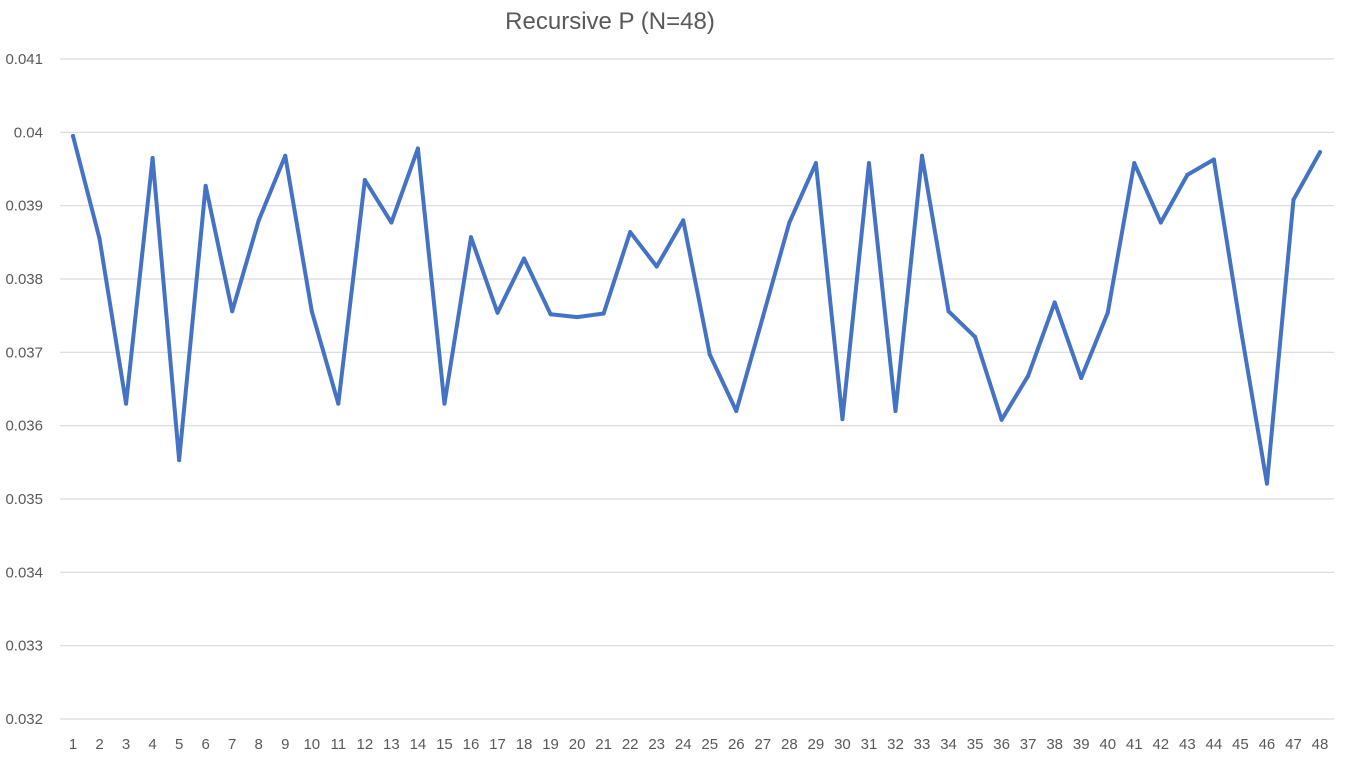 Image resolution: width=1352 pixels, height=761 pixels. Describe the element at coordinates (1320, 744) in the screenshot. I see `x-tick-label: 48` at that location.